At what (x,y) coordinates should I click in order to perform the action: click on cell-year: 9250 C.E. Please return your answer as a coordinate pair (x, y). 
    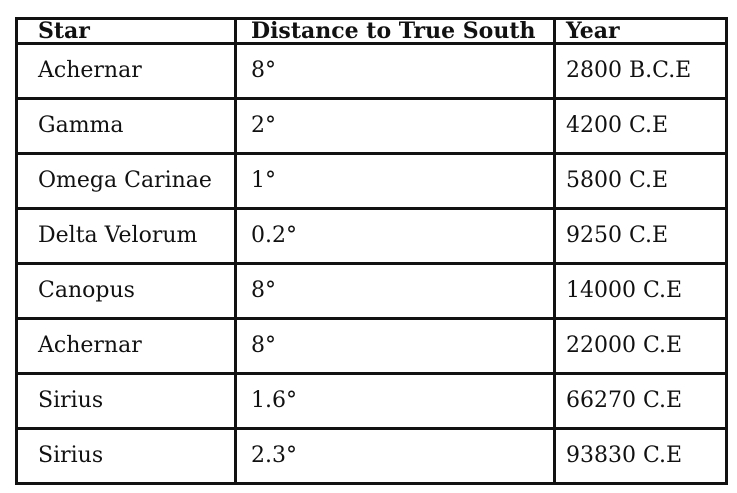
    Looking at the image, I should click on (640, 236).